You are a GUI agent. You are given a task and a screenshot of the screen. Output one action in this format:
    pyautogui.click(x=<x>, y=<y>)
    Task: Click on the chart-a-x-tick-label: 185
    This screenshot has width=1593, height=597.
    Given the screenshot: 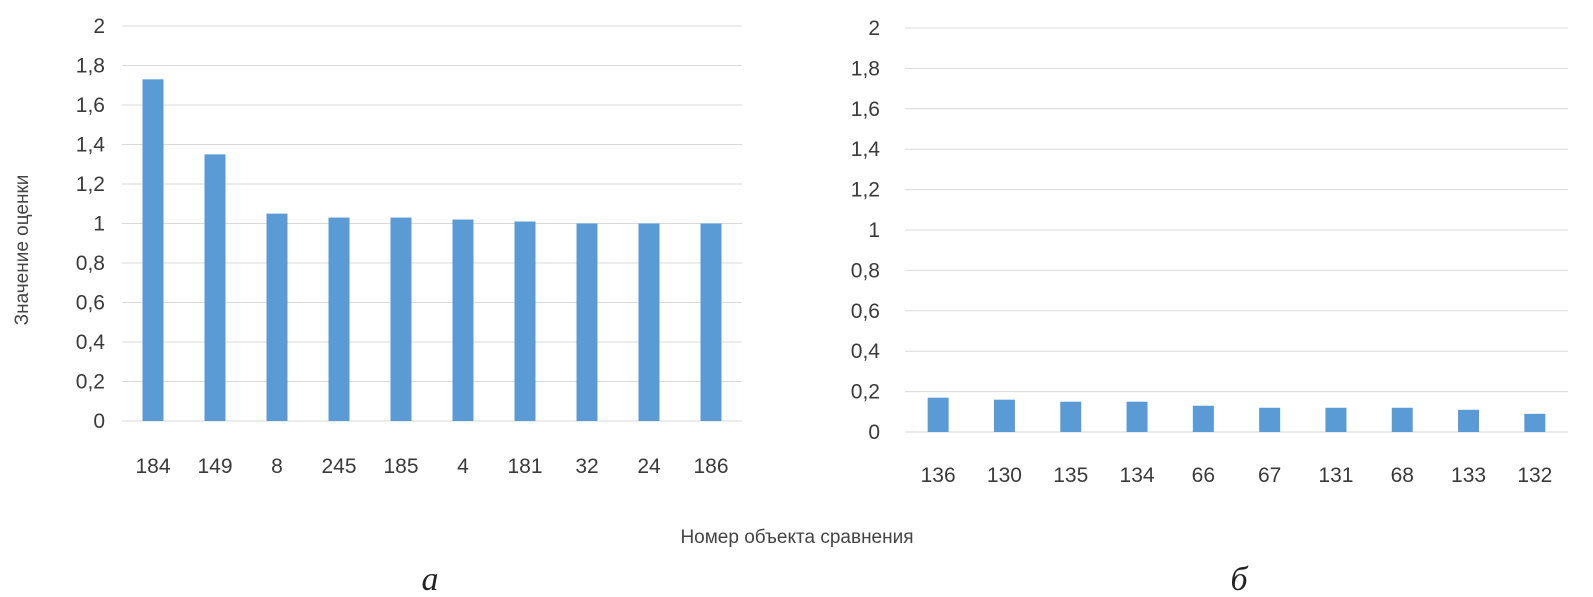 What is the action you would take?
    pyautogui.click(x=400, y=466)
    